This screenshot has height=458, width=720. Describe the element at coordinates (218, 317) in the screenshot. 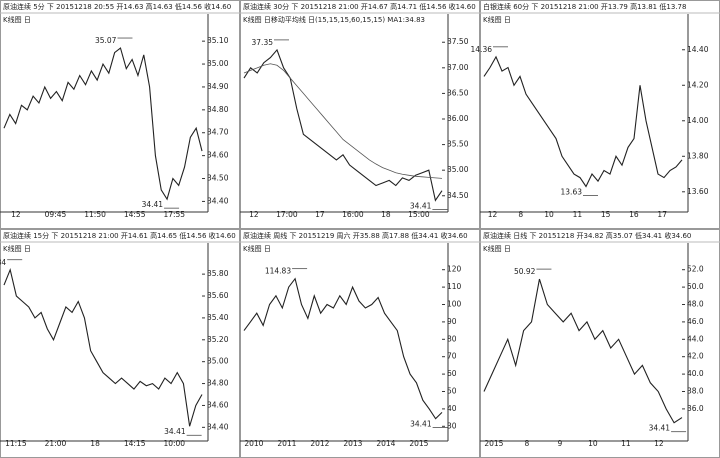

I see `y-tick-label: 35.40` at that location.